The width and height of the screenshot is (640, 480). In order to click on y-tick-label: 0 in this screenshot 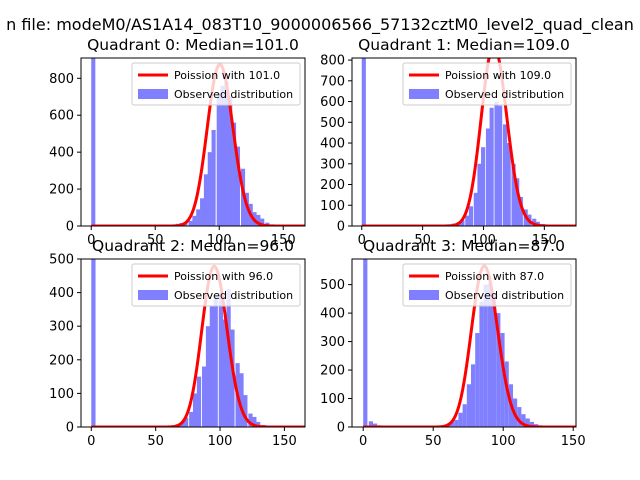, I will do `click(70, 227)`.